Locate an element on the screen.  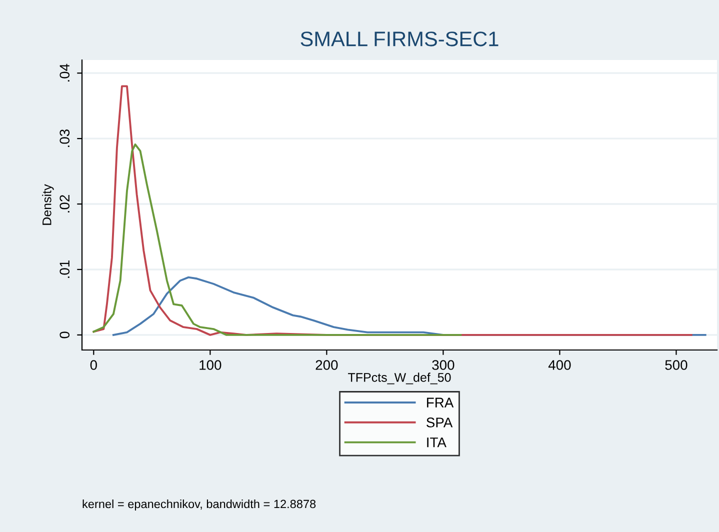
legend-label: SPA is located at coordinates (439, 423).